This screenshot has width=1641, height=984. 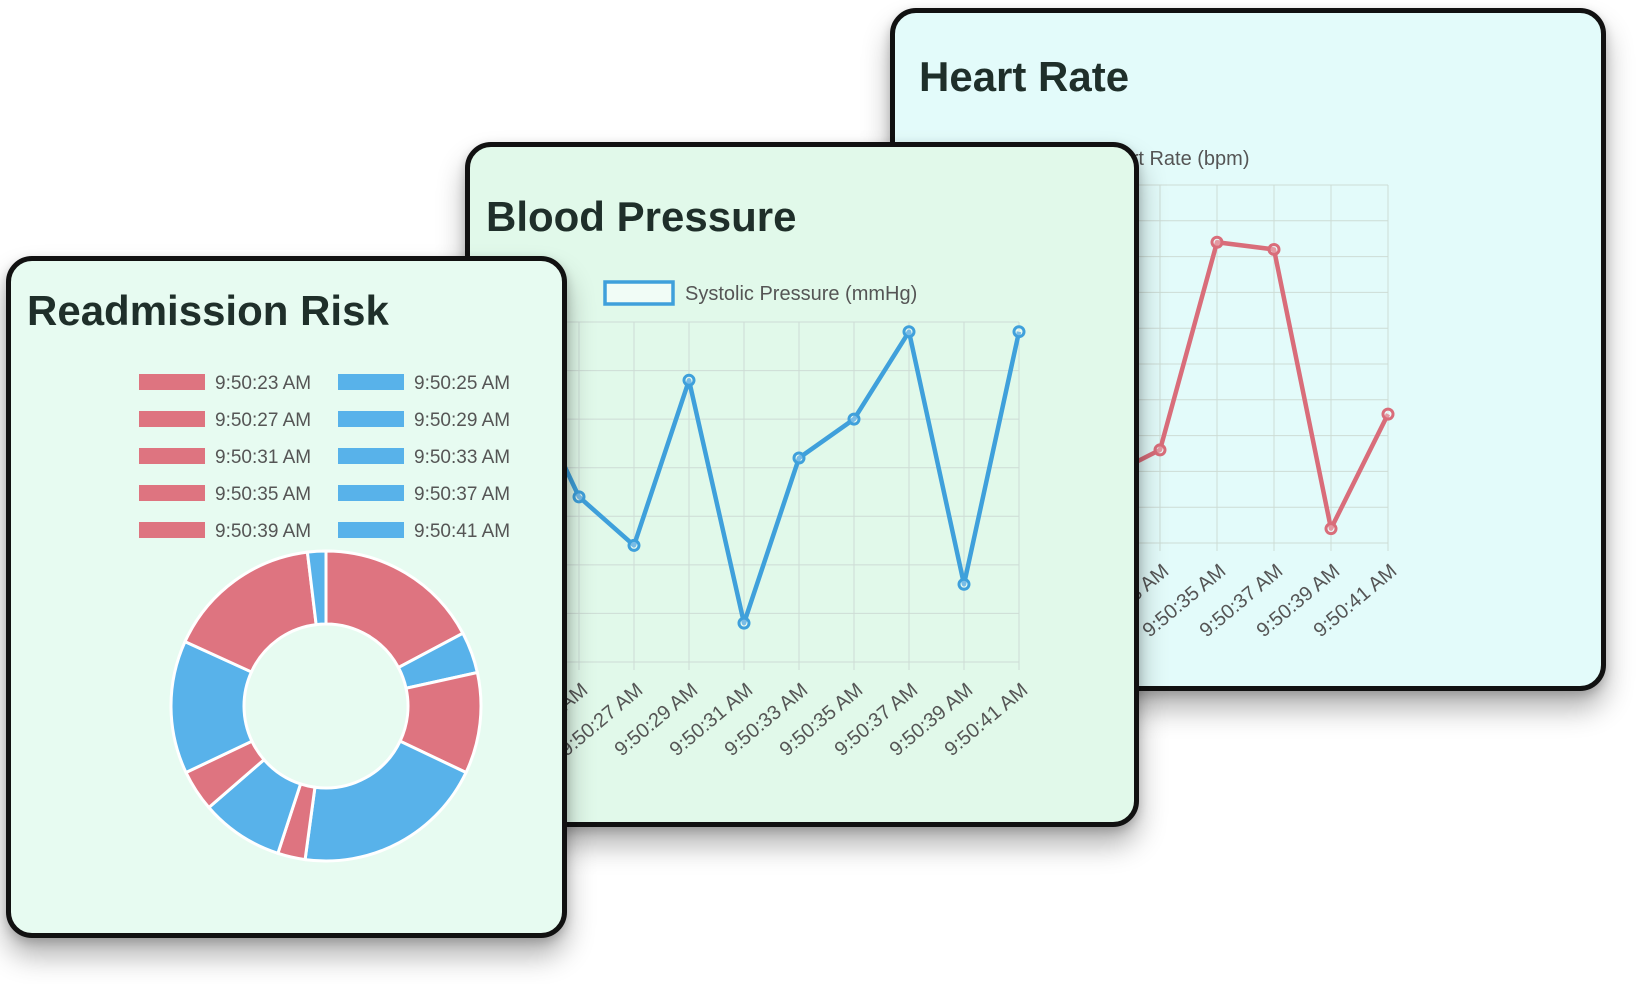 I want to click on legend-label: 9:50:37 AM, so click(x=462, y=494).